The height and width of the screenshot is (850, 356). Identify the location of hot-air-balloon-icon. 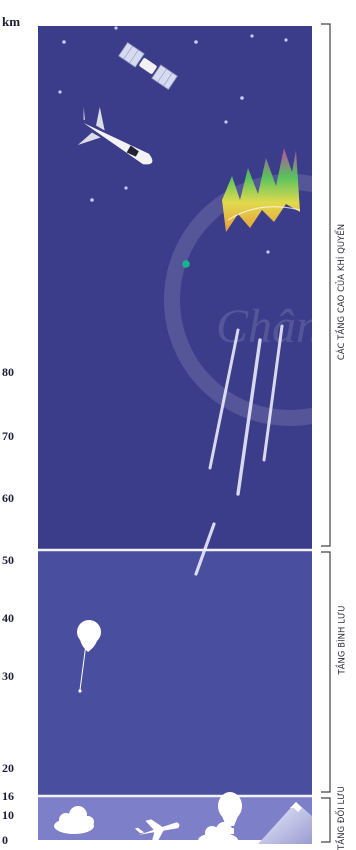
(230, 813).